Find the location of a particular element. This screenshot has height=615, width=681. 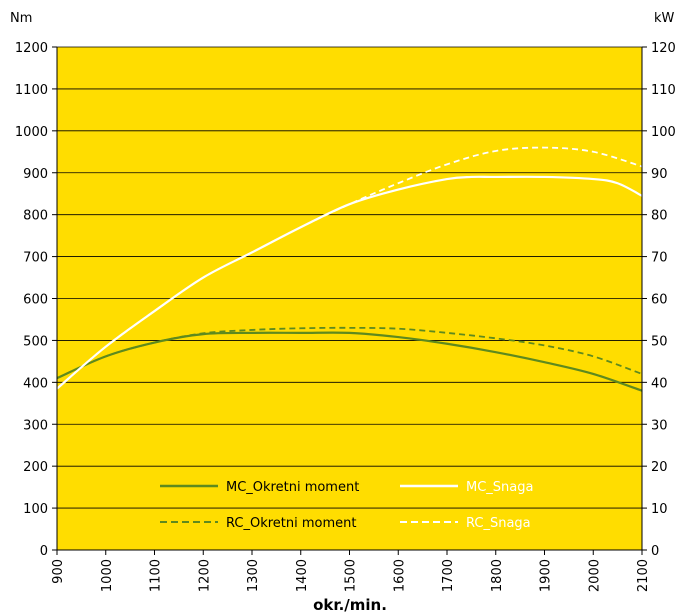

y-right-tick-label: 50 is located at coordinates (659, 341).